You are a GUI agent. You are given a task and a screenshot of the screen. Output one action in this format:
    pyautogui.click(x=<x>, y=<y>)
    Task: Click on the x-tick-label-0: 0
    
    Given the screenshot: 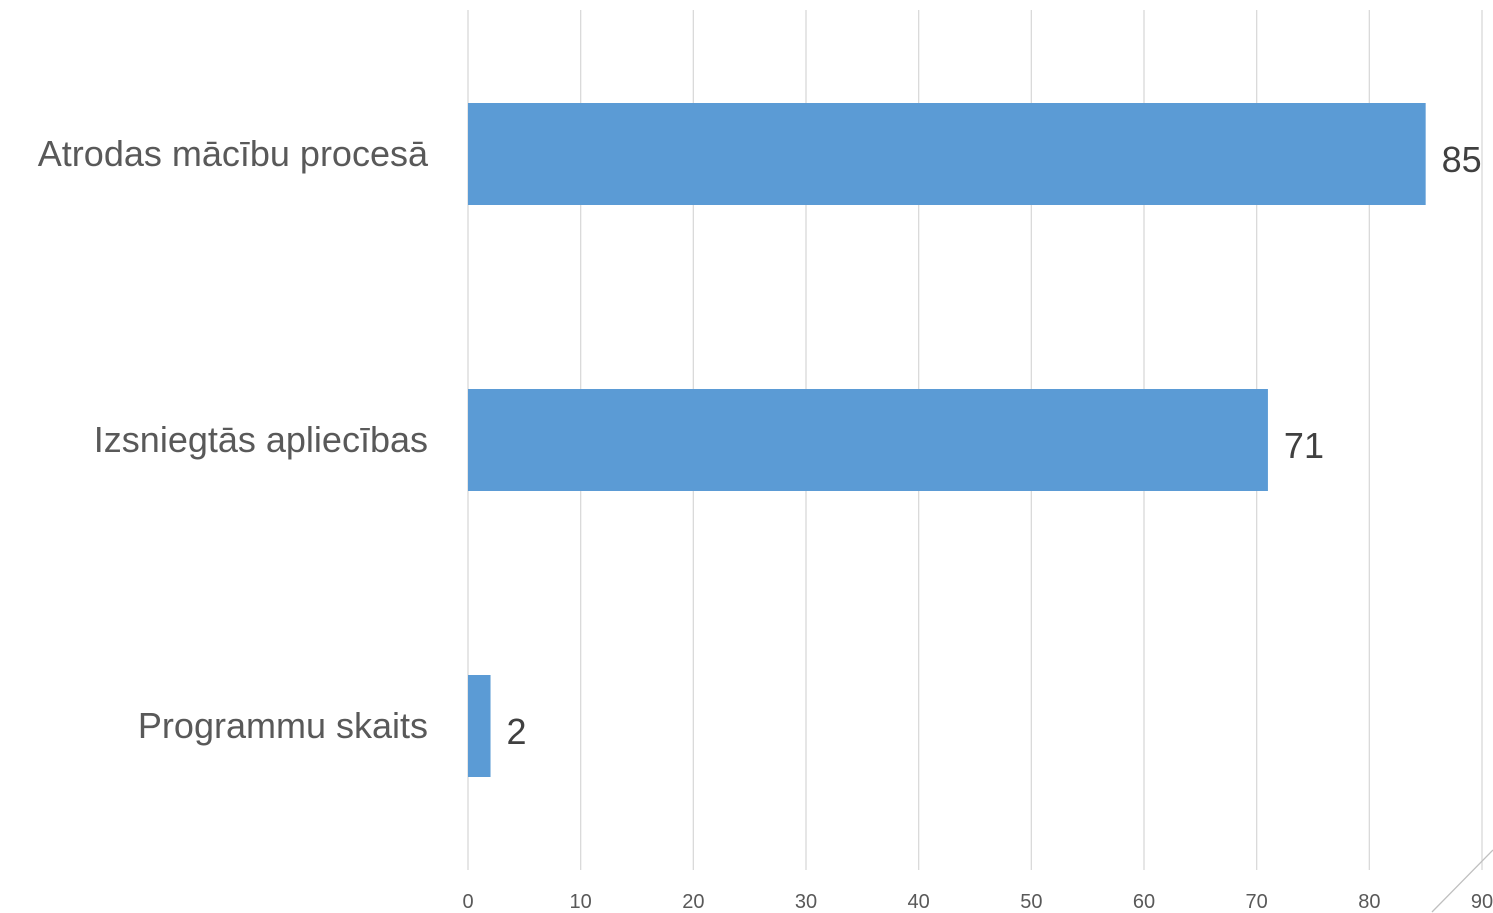 What is the action you would take?
    pyautogui.click(x=467, y=902)
    